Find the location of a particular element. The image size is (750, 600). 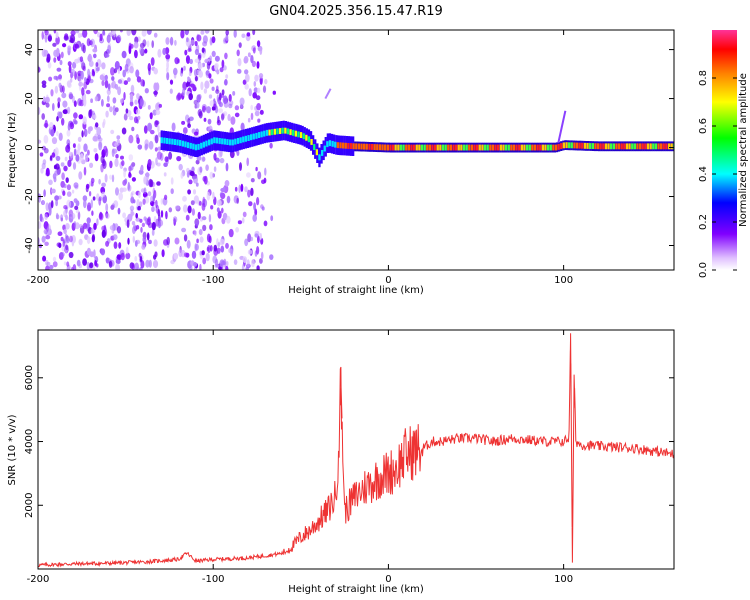

colorbar-tick-label: 0.2 is located at coordinates (703, 222).